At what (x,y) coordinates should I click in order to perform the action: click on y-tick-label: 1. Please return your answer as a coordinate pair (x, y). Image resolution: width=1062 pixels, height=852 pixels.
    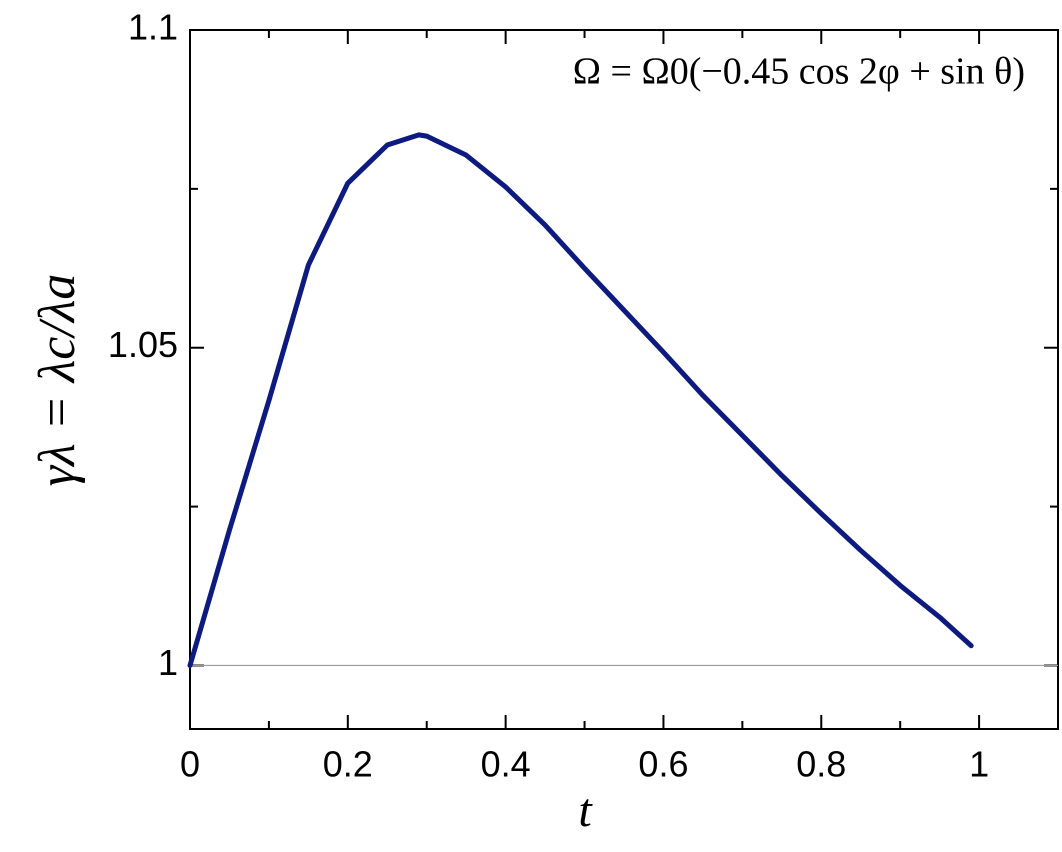
    Looking at the image, I should click on (168, 662).